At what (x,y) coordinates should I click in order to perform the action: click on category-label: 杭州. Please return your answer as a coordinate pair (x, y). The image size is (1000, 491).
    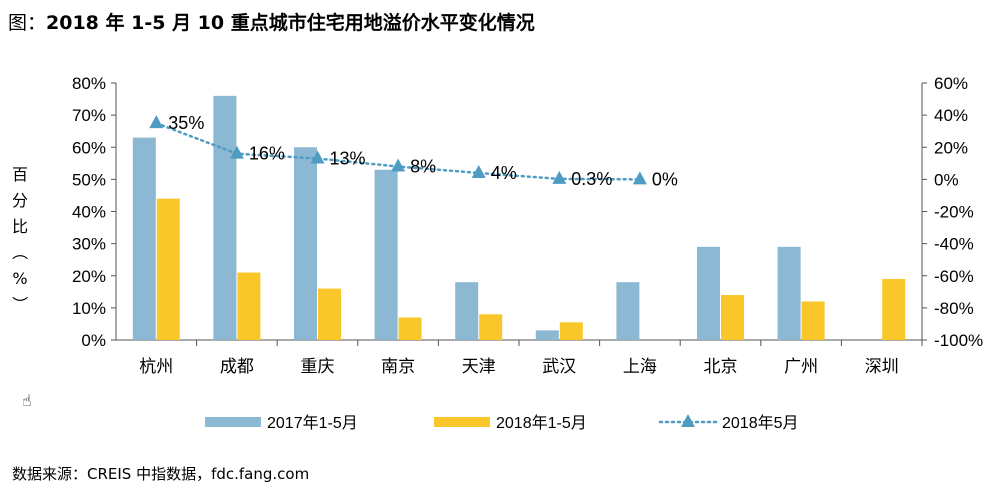
    Looking at the image, I should click on (156, 367).